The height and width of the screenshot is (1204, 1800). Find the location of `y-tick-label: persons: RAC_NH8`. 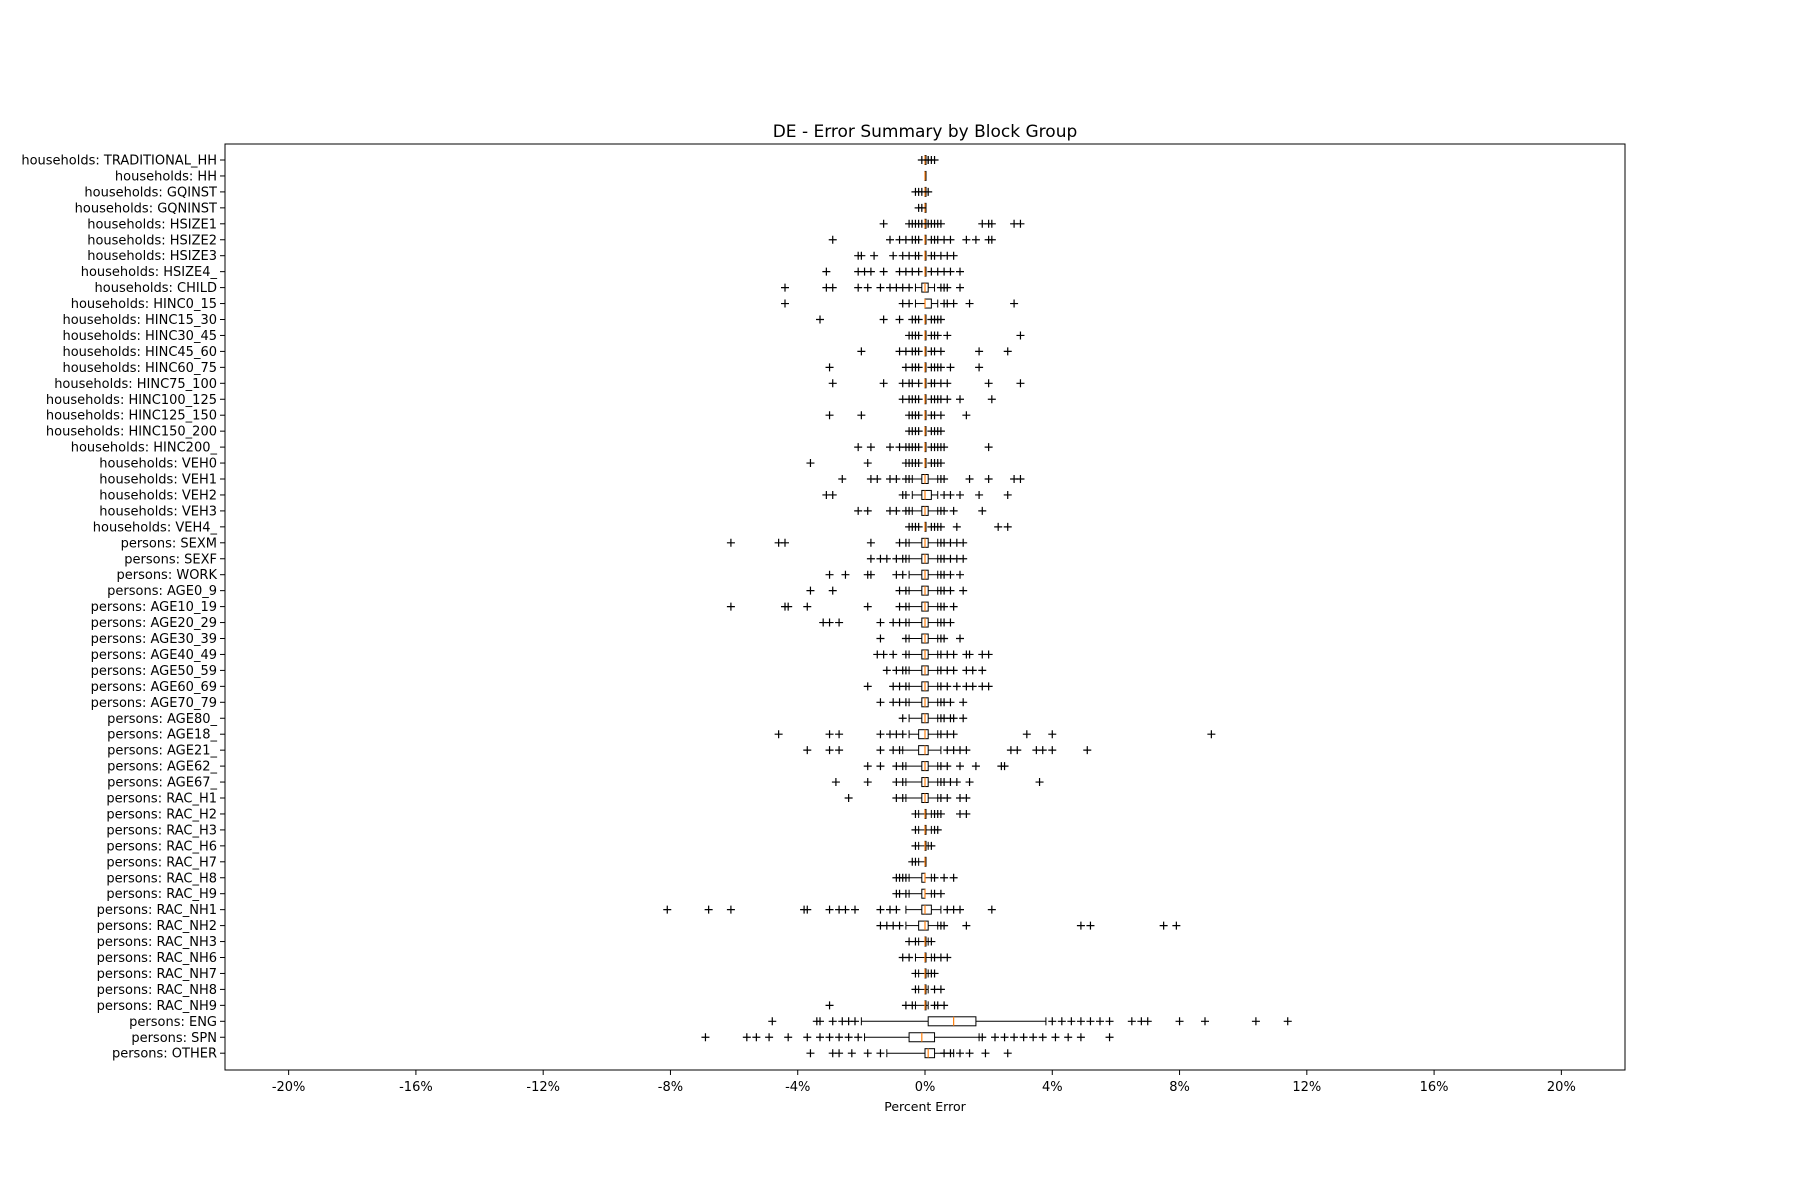

y-tick-label: persons: RAC_NH8 is located at coordinates (157, 990).